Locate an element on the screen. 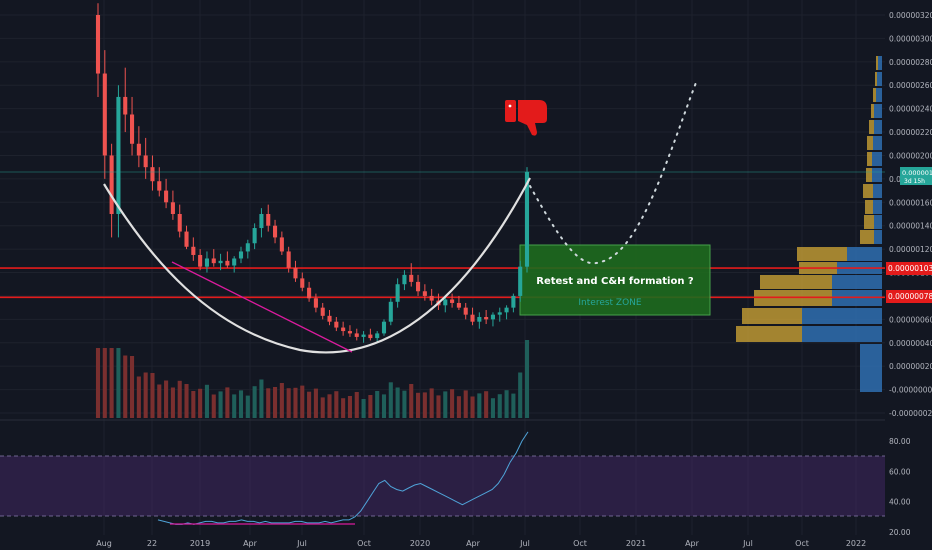 This screenshot has width=932, height=550. time-tick-0: Aug is located at coordinates (104, 543).